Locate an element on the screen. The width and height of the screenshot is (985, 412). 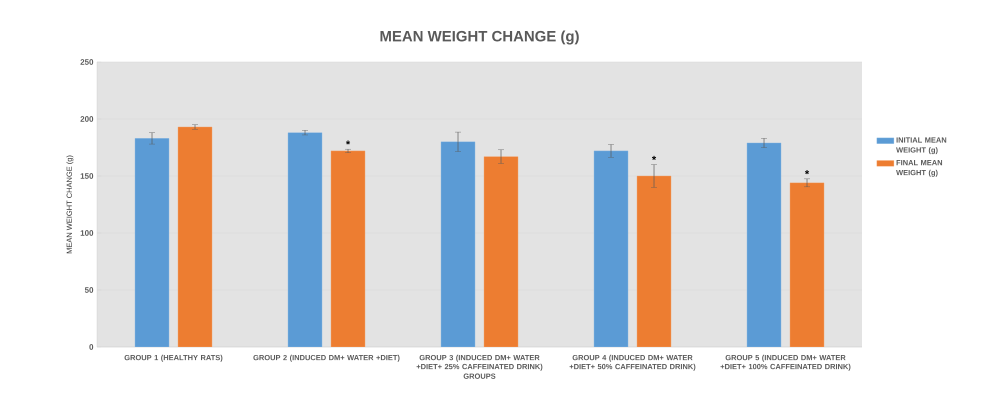
chart-title: MEAN WEIGHT CHANGE (g) is located at coordinates (479, 37).